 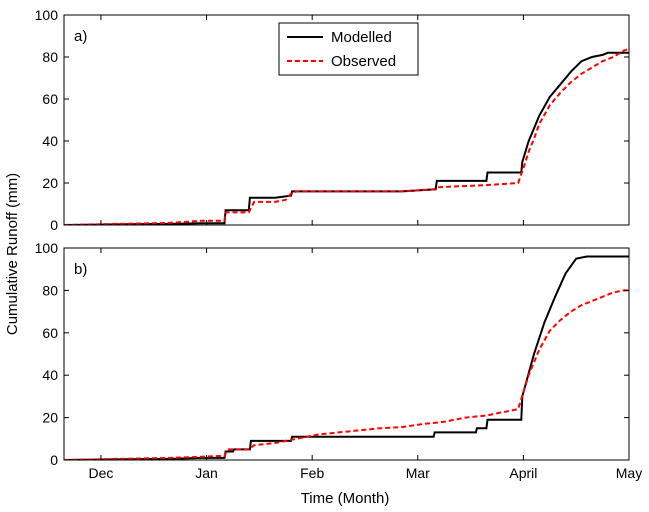 What do you see at coordinates (629, 473) in the screenshot?
I see `x-tick-label: May` at bounding box center [629, 473].